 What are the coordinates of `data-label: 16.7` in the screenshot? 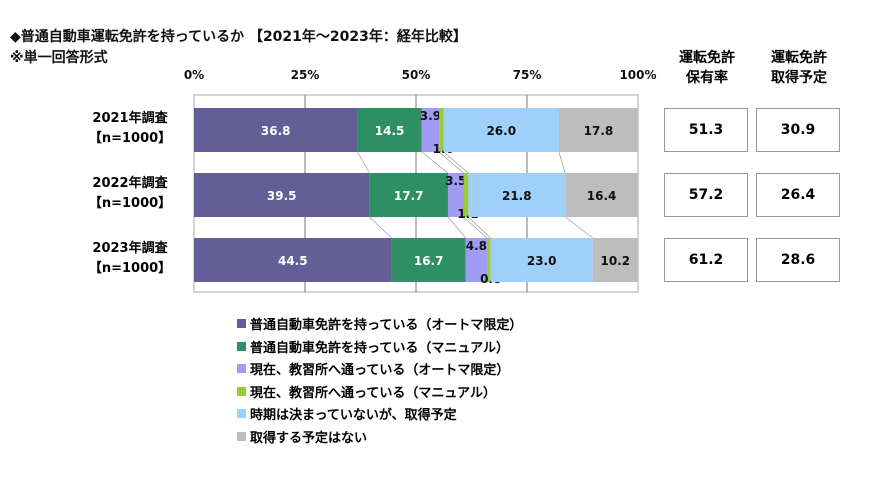 It's located at (429, 261).